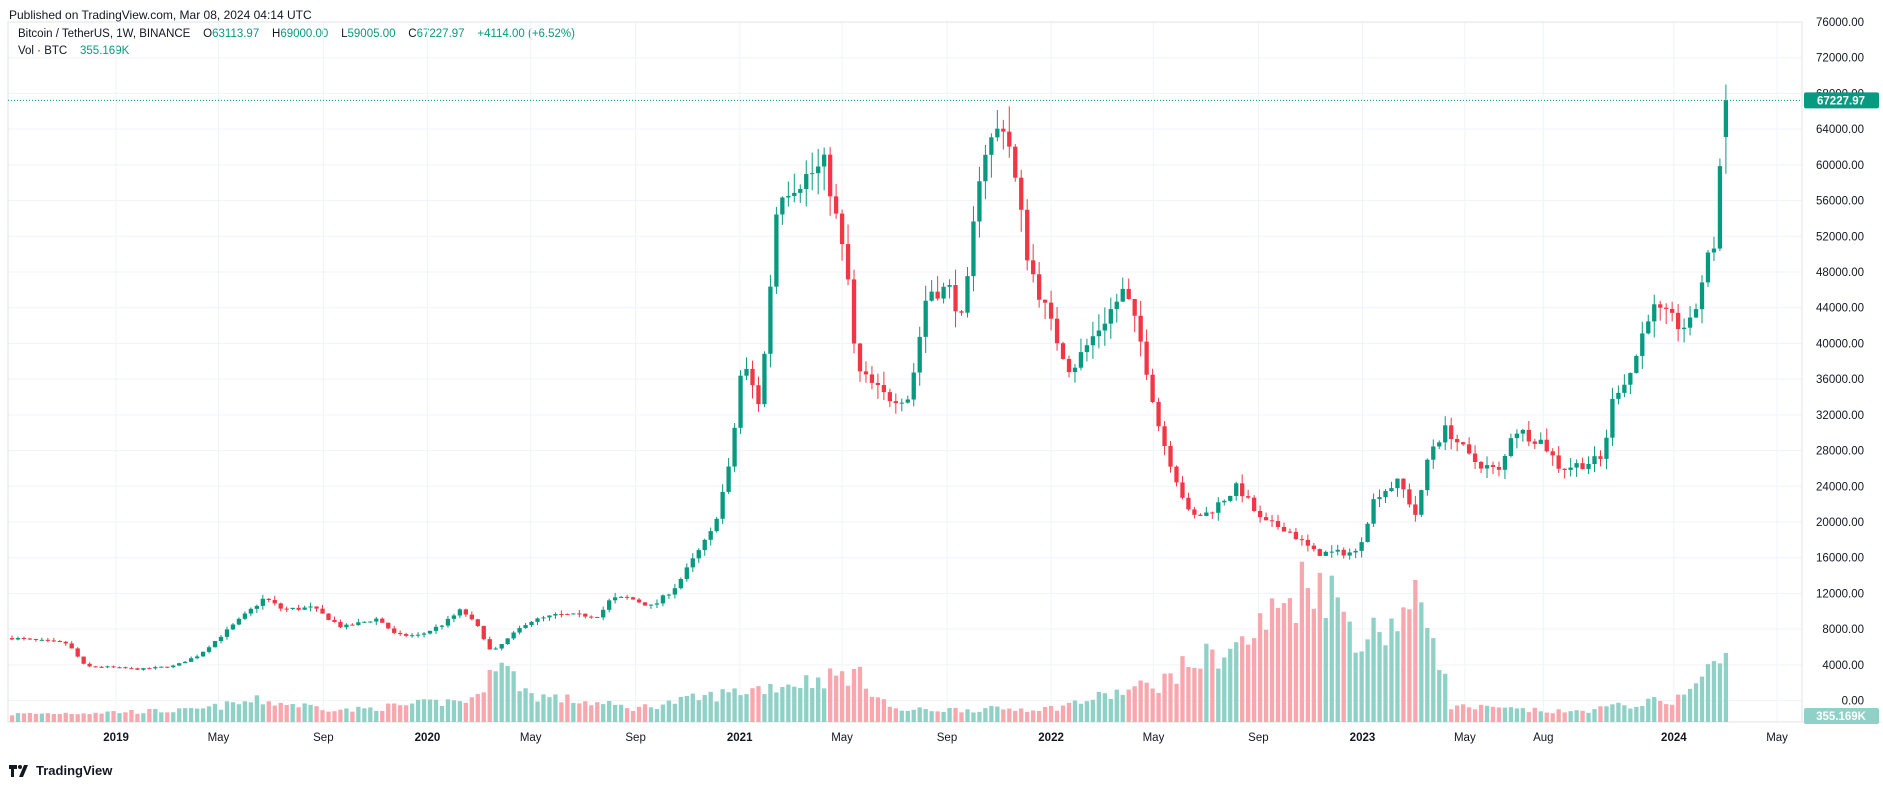 The height and width of the screenshot is (788, 1883). Describe the element at coordinates (371, 34) in the screenshot. I see `legend-low: 59005.00` at that location.